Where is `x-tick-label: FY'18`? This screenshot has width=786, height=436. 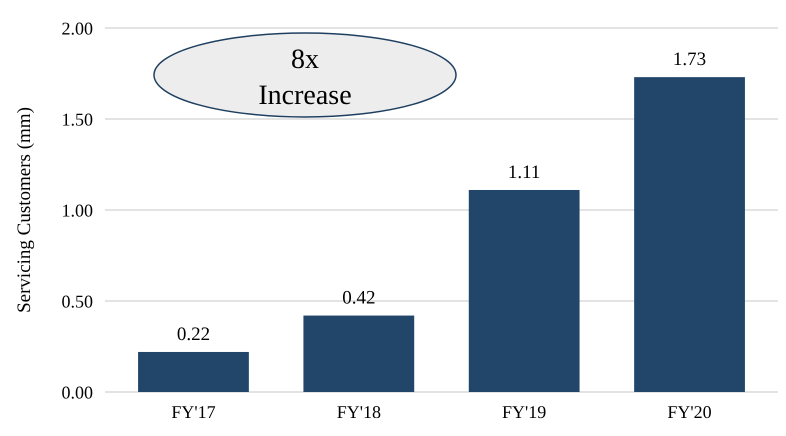
x-tick-label: FY'18 is located at coordinates (358, 412).